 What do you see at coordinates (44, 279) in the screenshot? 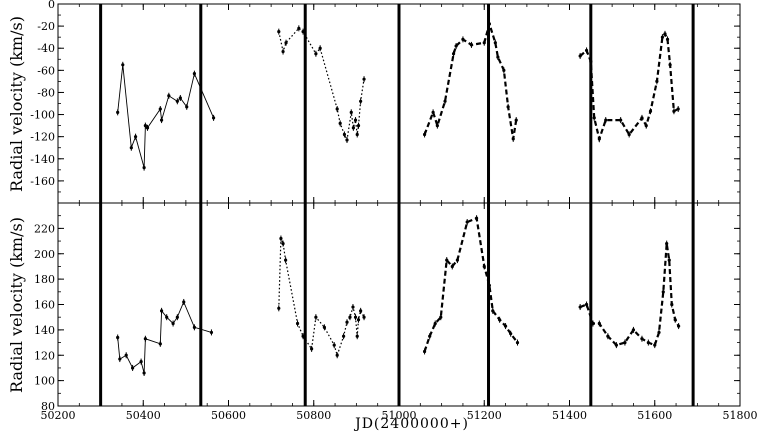
I see `y-tick-label: 180` at bounding box center [44, 279].